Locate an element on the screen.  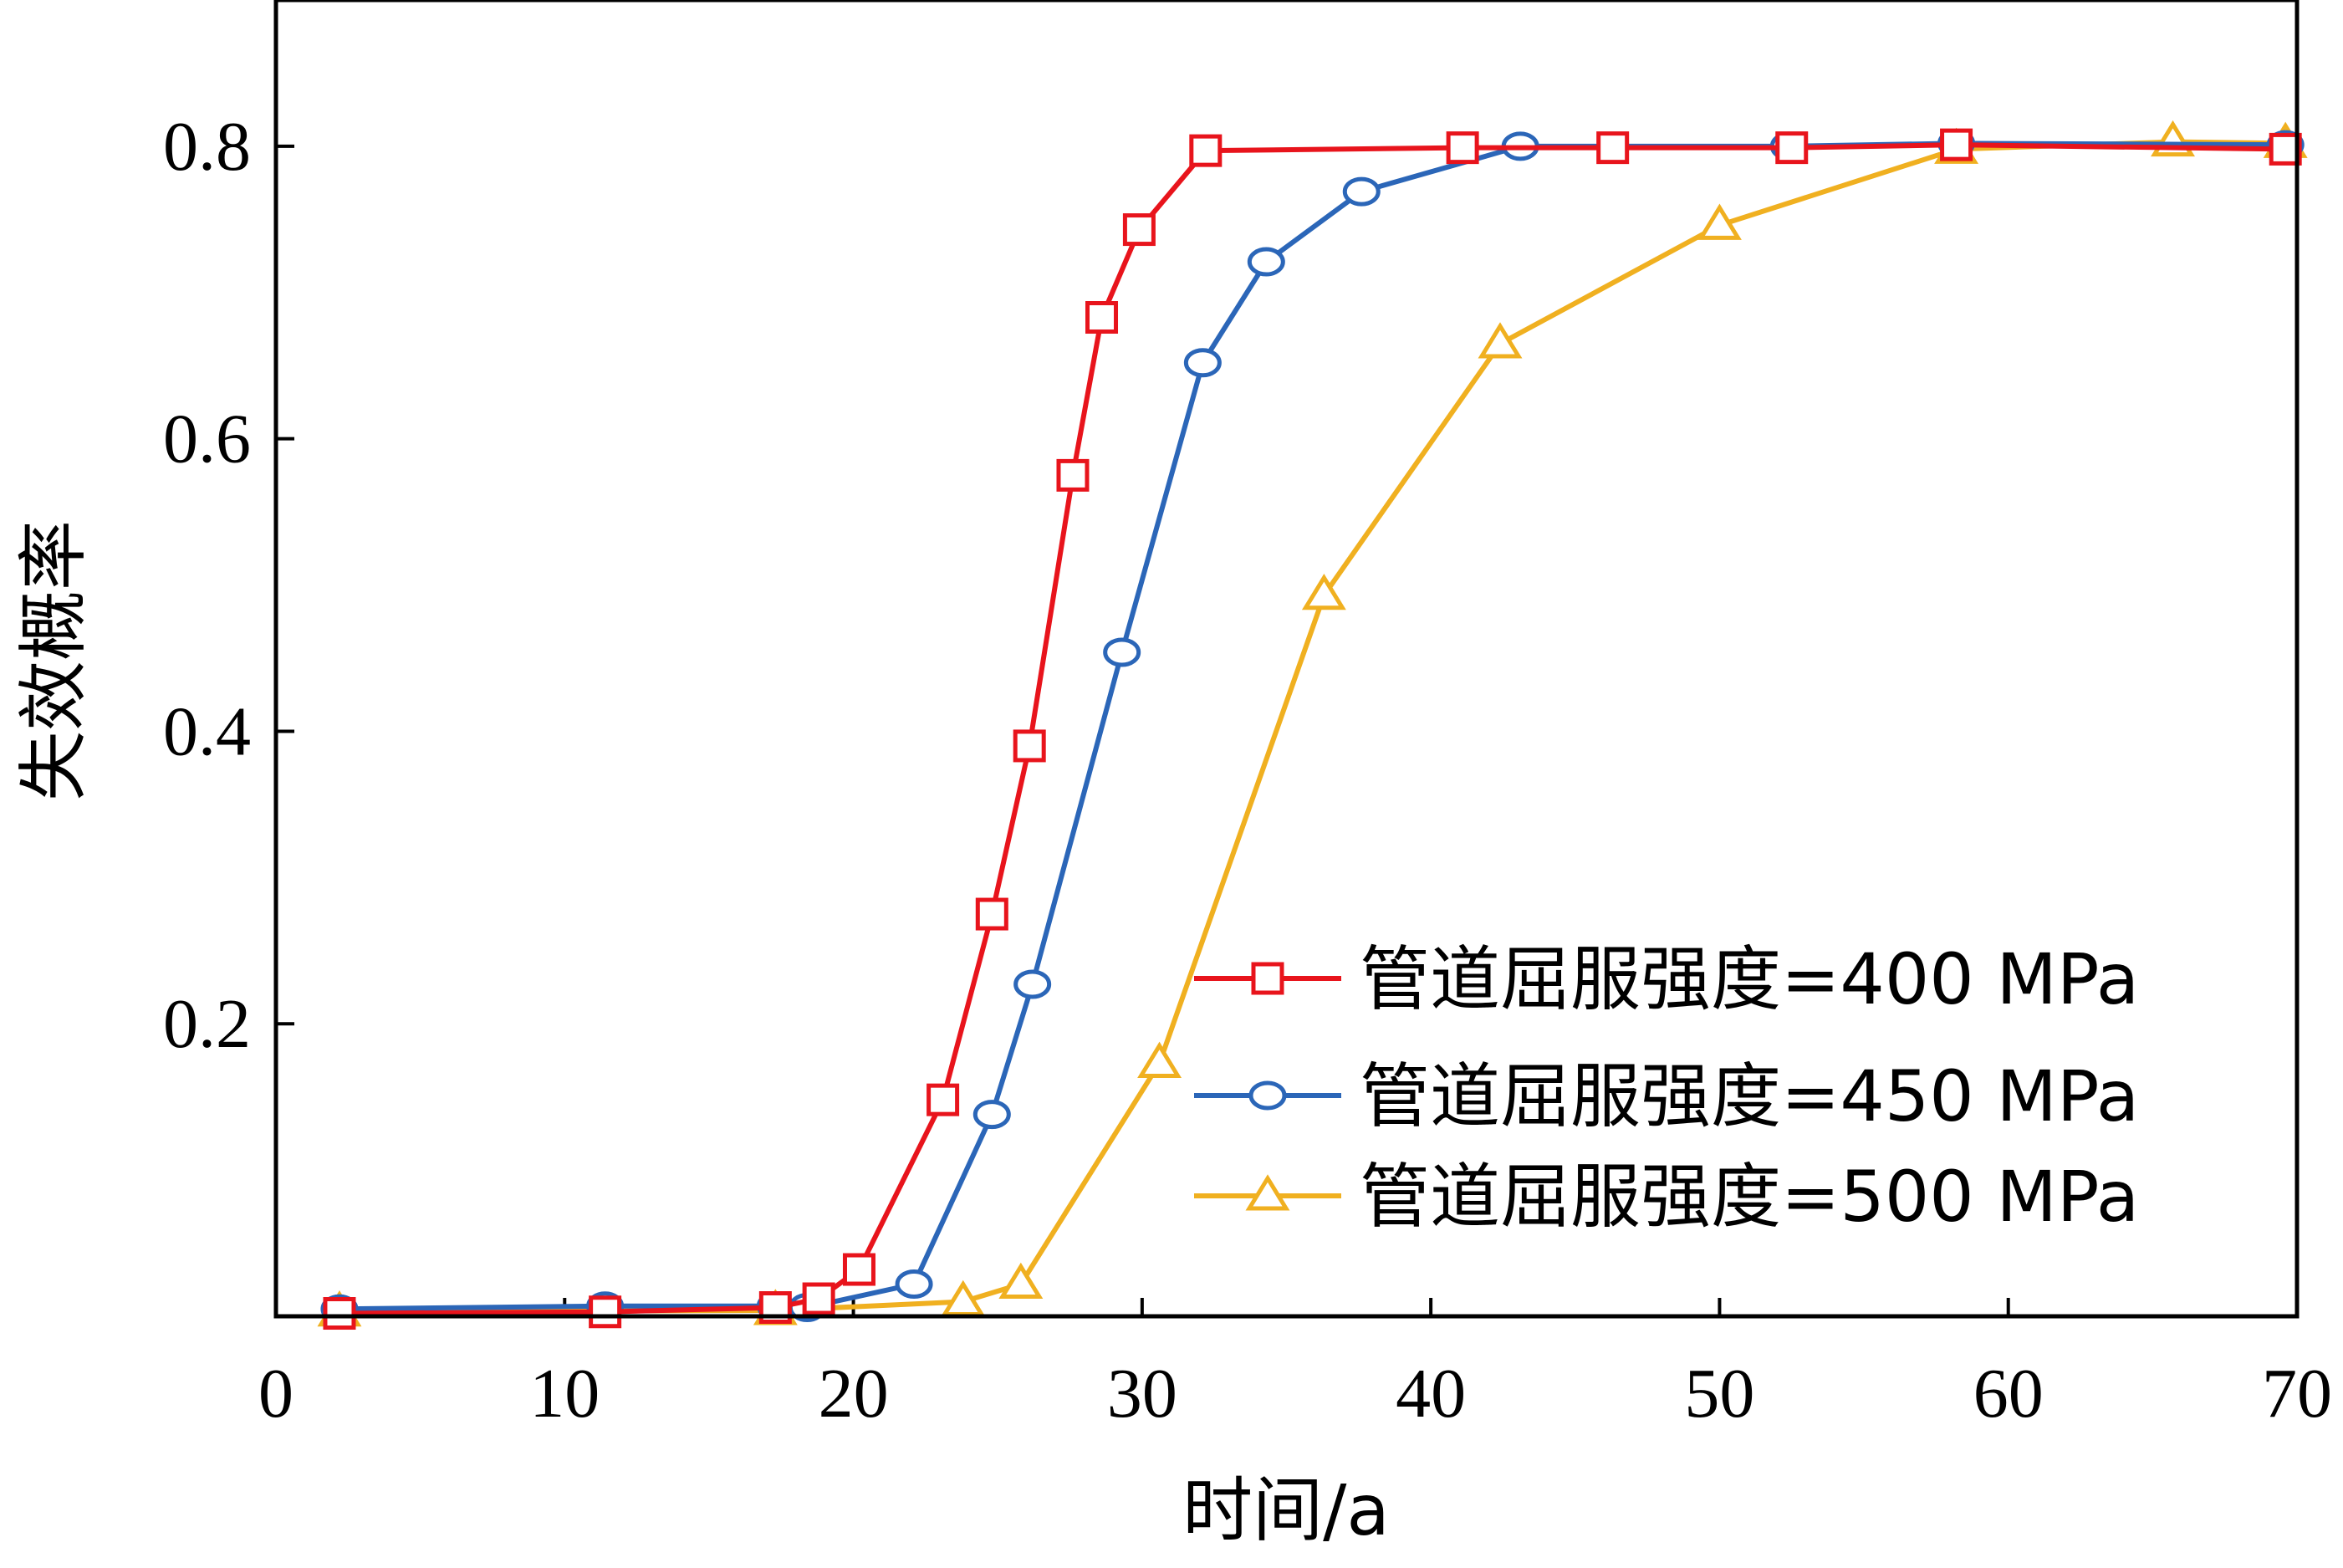
x-tick-label: 40 is located at coordinates (1431, 1394).